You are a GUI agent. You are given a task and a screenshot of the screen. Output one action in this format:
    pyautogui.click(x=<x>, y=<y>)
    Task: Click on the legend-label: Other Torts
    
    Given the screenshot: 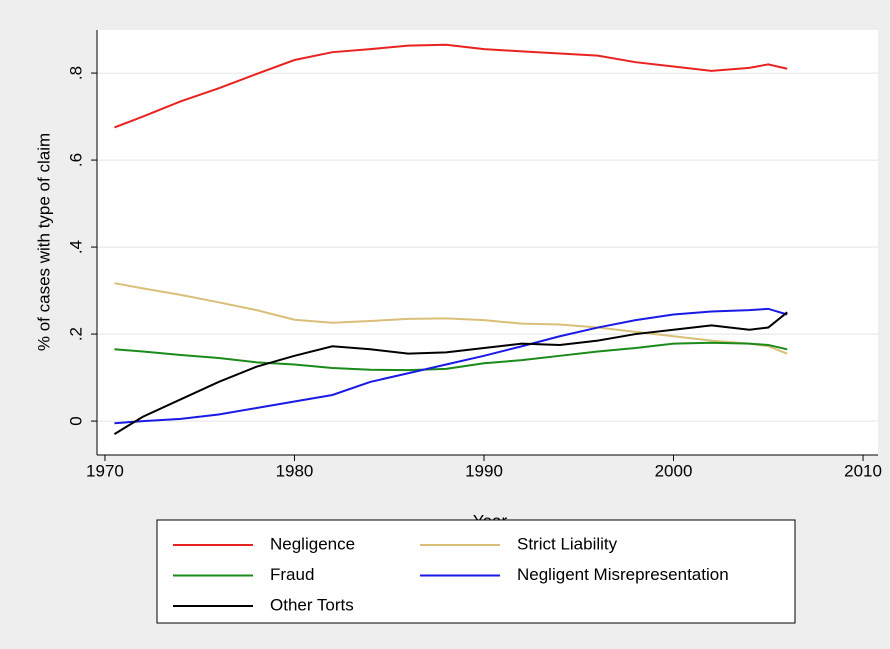 What is the action you would take?
    pyautogui.click(x=312, y=604)
    